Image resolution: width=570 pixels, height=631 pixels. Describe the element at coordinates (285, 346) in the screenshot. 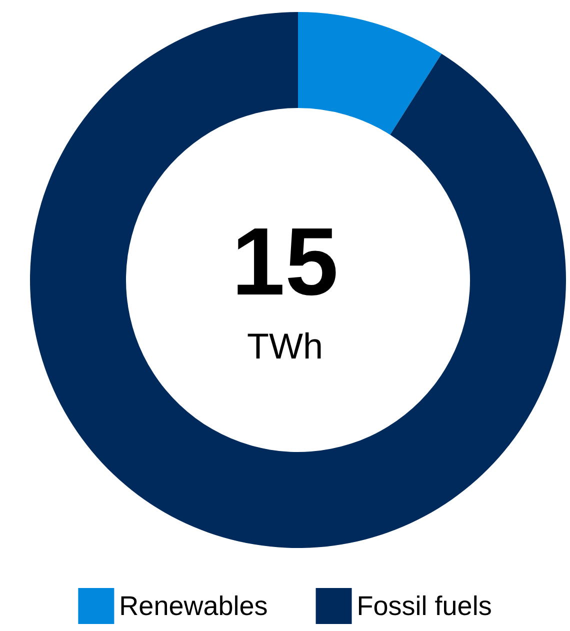

I see `text: TWh` at that location.